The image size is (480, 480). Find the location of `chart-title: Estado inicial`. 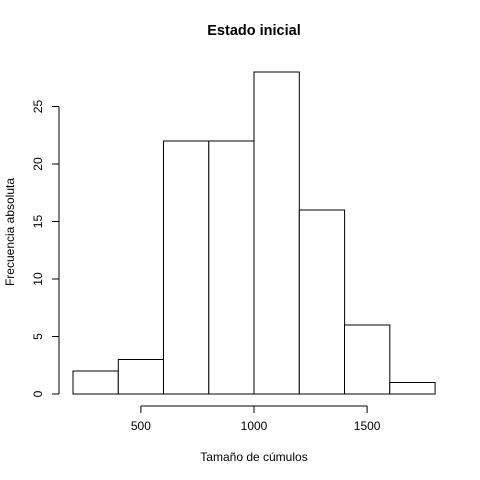

chart-title: Estado inicial is located at coordinates (253, 31).